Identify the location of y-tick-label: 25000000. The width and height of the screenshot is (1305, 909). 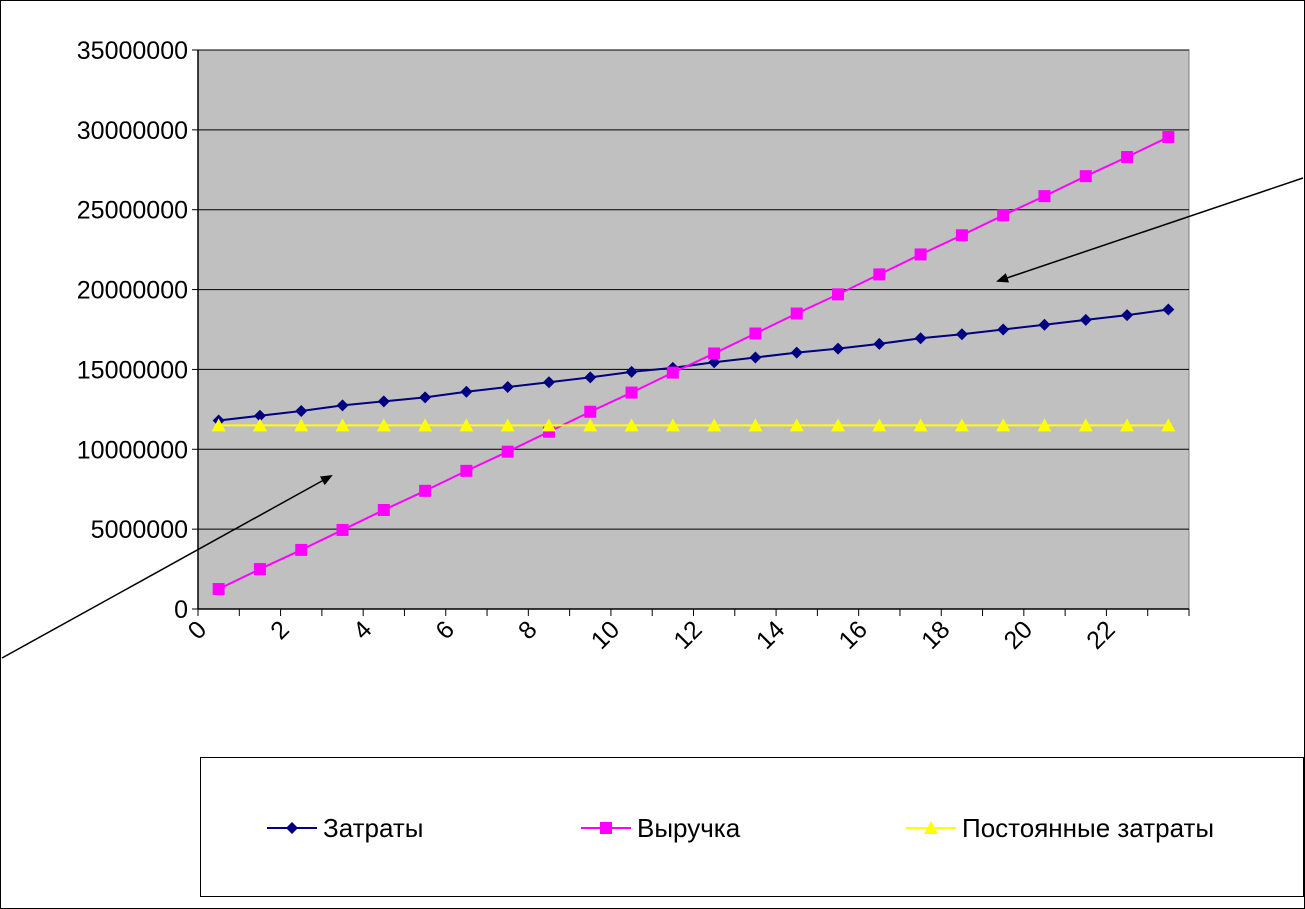
(132, 211).